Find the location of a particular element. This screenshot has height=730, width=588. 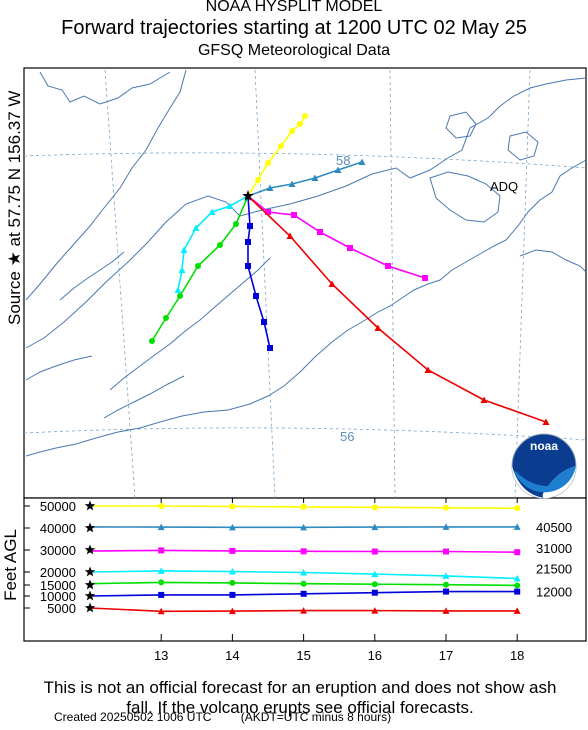

x-tick-label-15: 15 is located at coordinates (303, 655).